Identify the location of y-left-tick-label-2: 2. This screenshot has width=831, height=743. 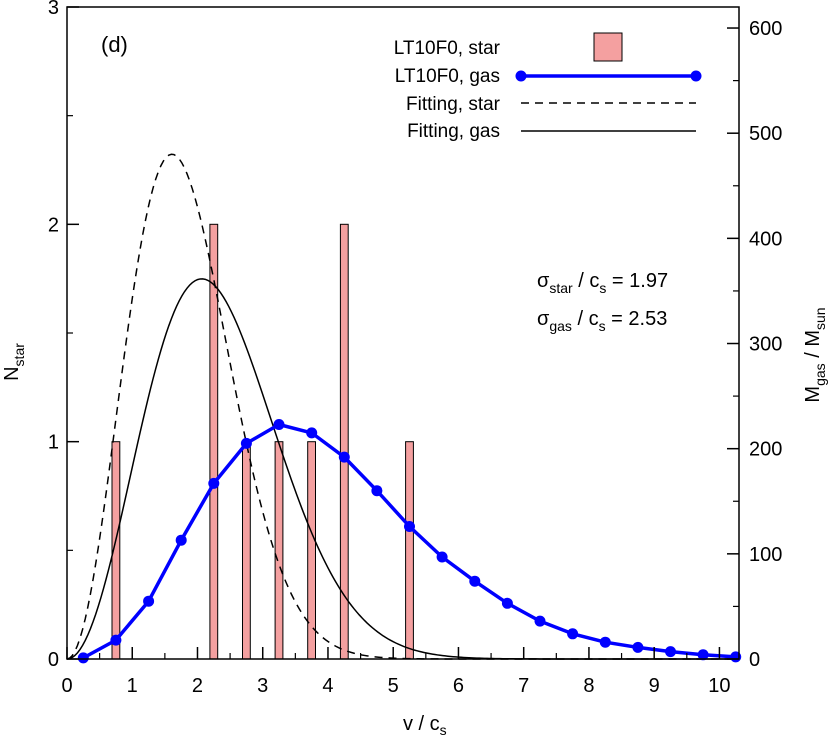
(53, 225).